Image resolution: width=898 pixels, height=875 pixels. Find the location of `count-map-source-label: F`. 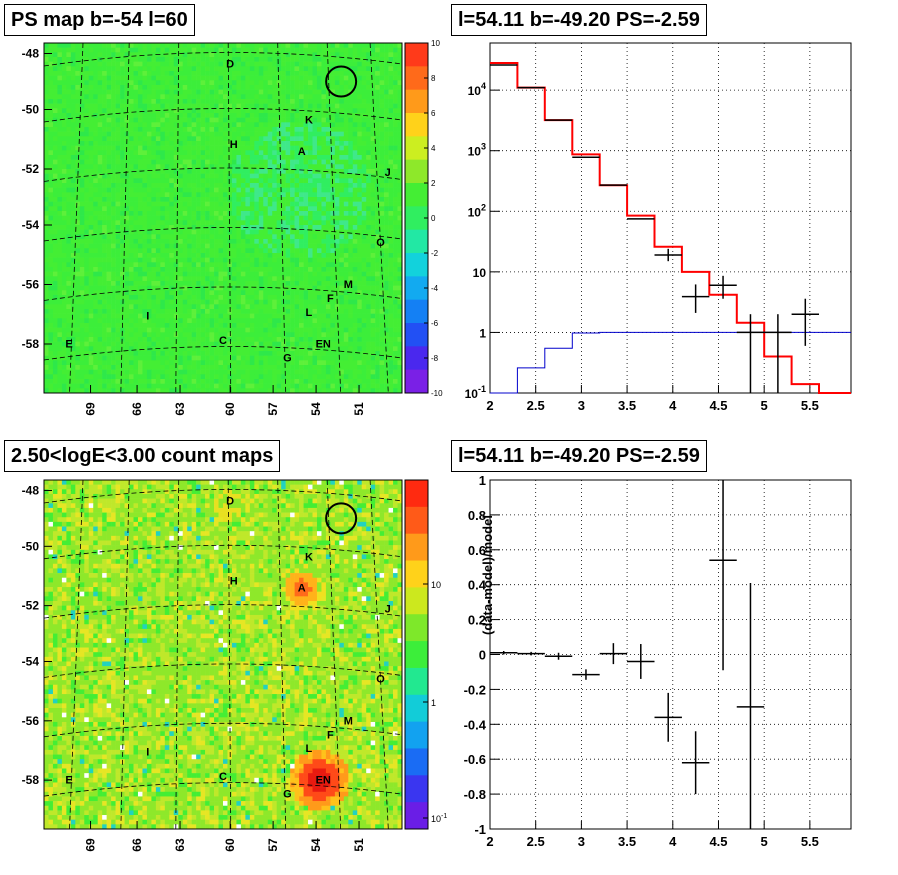

count-map-source-label: F is located at coordinates (330, 735).